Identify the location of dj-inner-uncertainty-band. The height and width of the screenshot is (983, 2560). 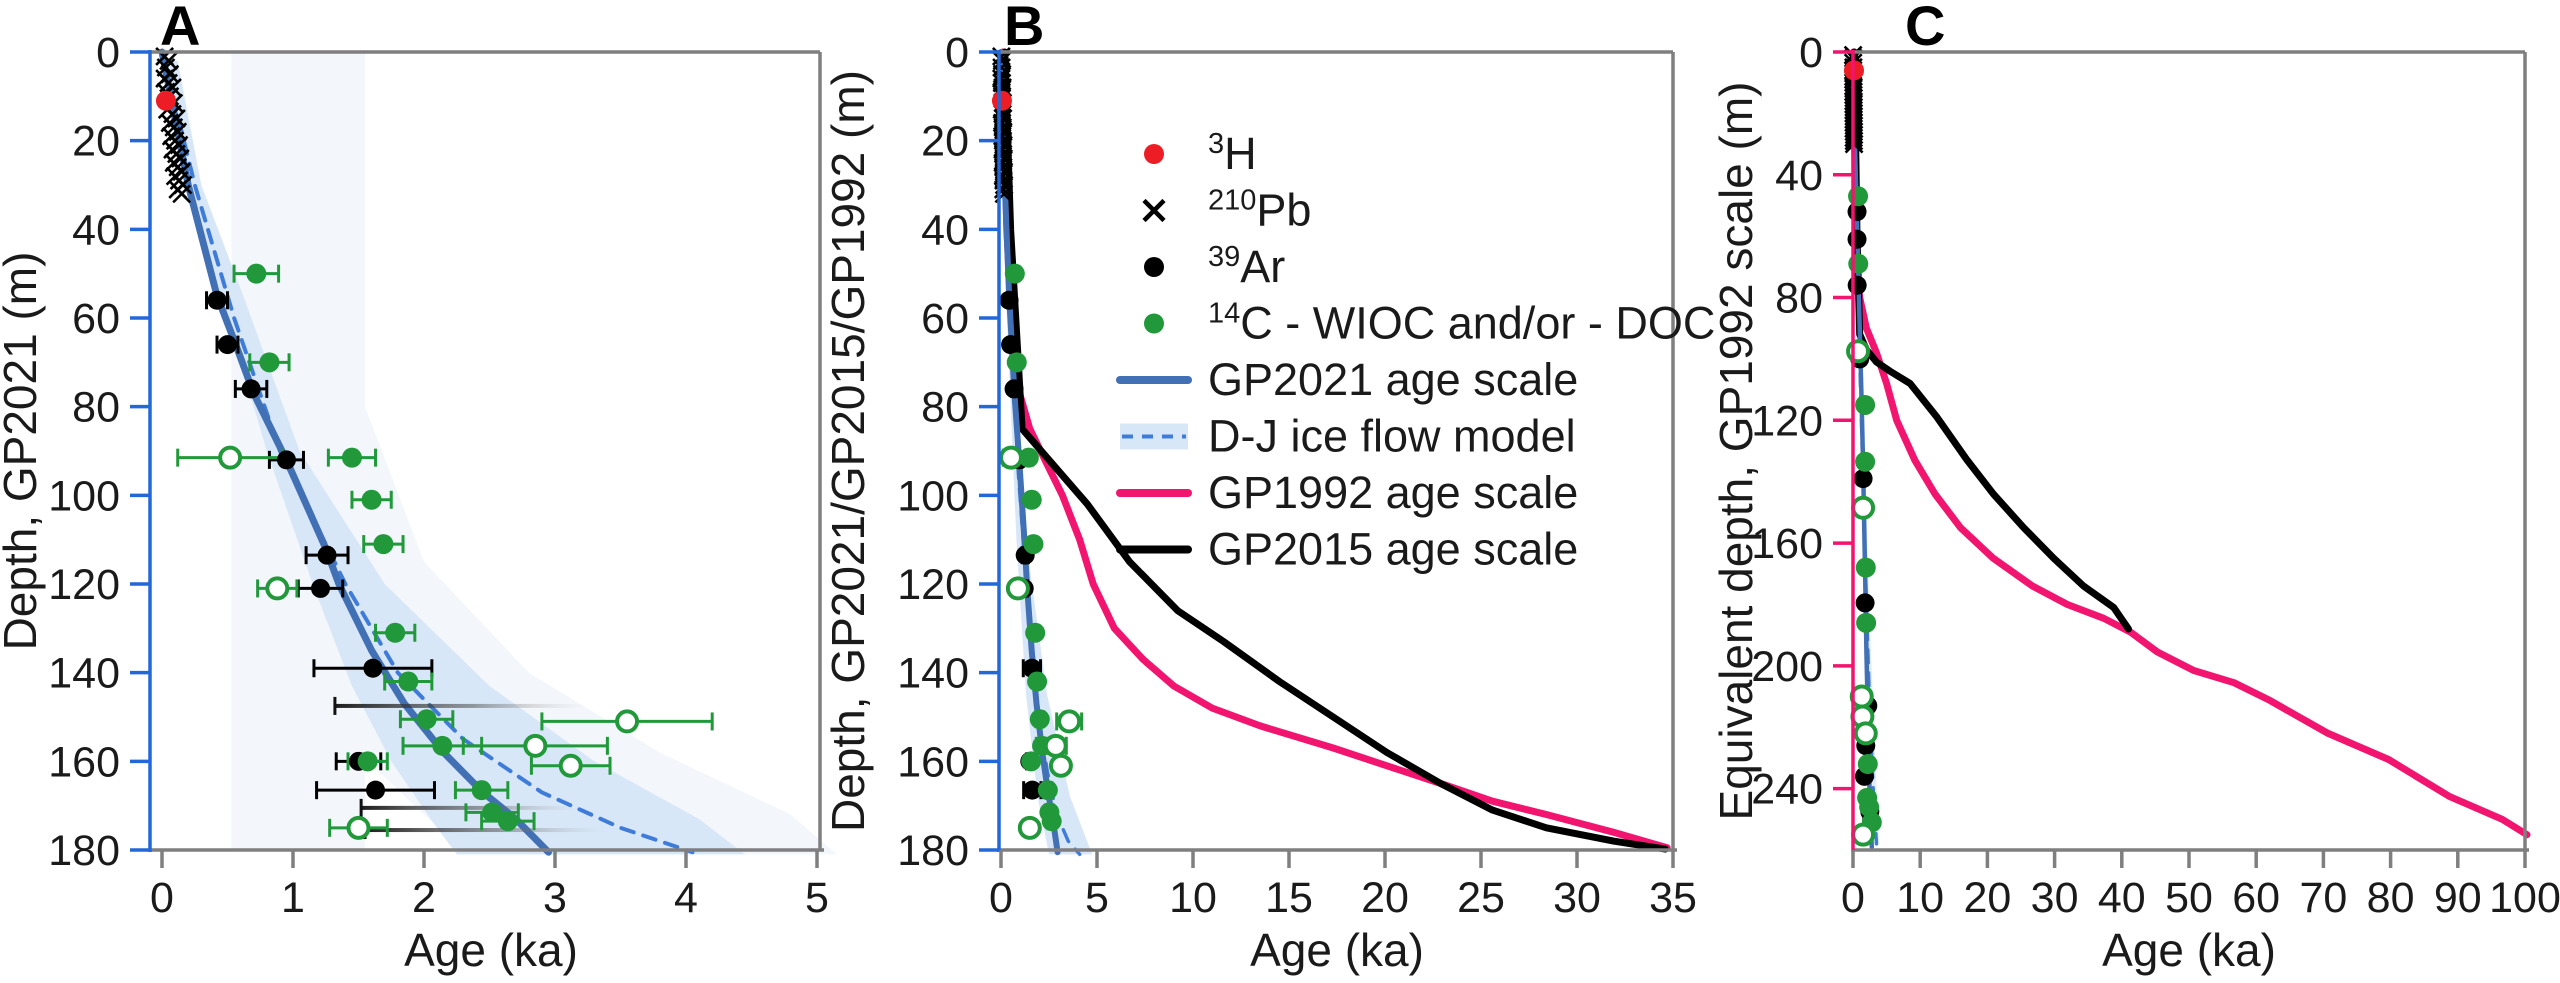
(1047, 457).